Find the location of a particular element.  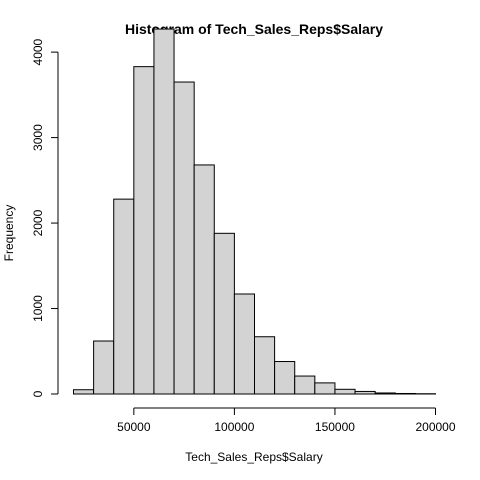

x-tick-label: 100000 is located at coordinates (234, 427).